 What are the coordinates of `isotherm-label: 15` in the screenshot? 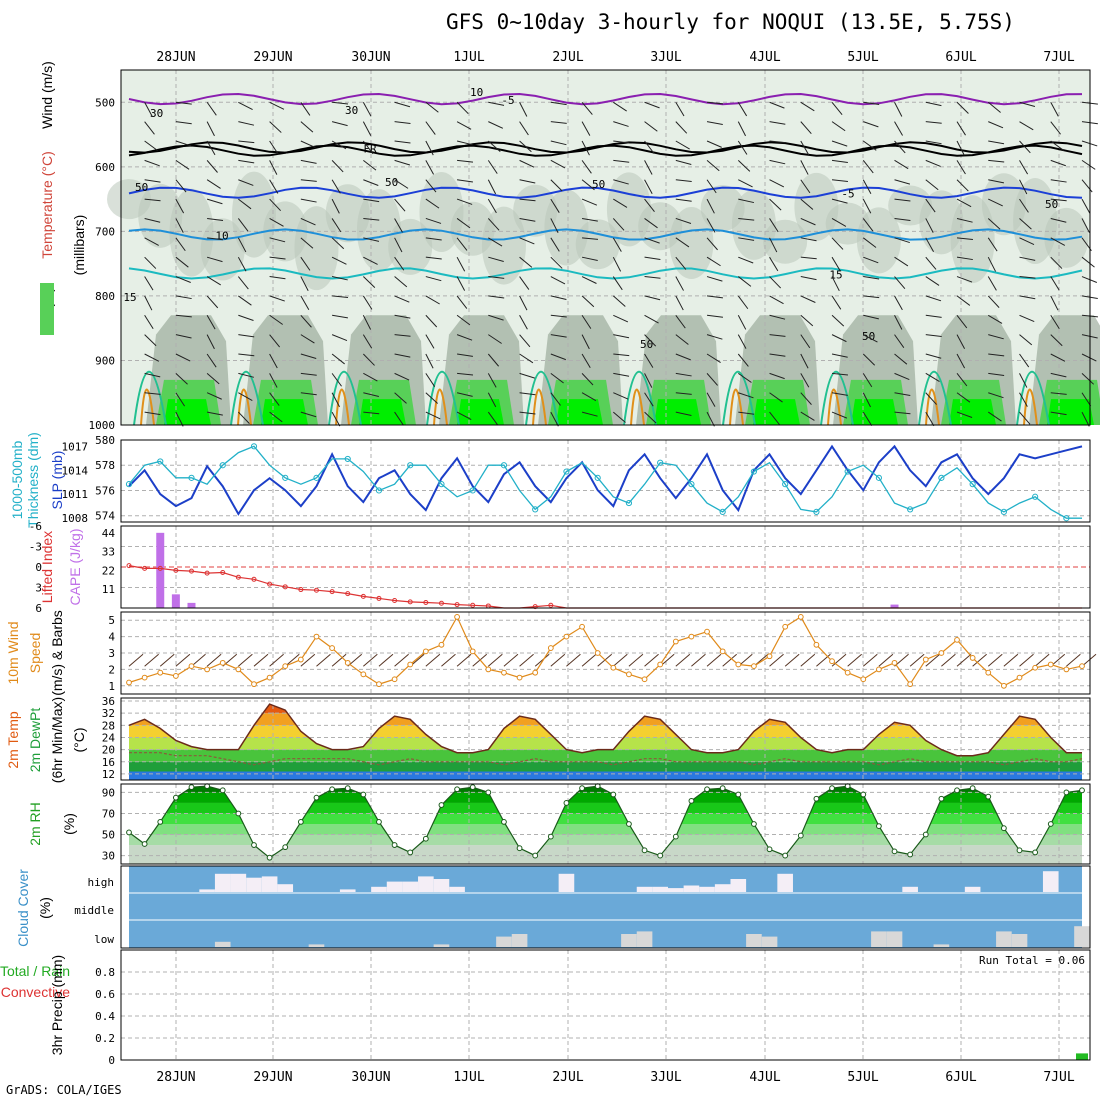 It's located at (129, 297).